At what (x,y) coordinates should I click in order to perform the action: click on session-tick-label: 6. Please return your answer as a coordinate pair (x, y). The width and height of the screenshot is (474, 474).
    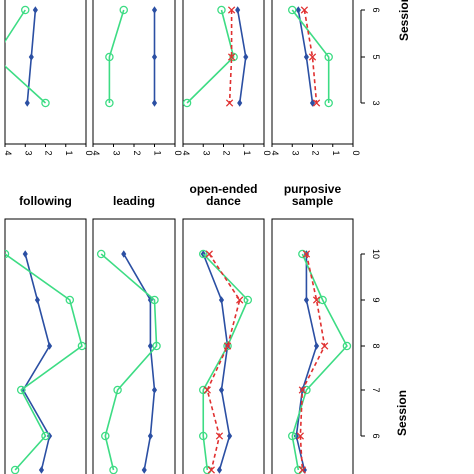
    Looking at the image, I should click on (376, 435).